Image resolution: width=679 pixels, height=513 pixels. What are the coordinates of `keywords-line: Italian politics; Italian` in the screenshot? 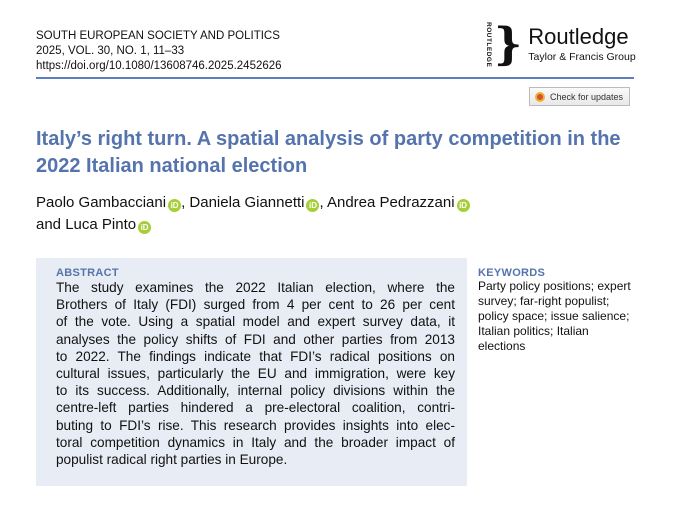 It's located at (533, 331).